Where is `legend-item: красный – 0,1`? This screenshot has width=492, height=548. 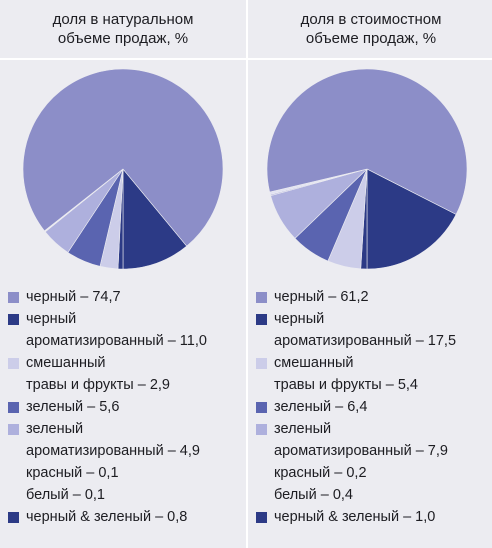 legend-item: красный – 0,1 is located at coordinates (123, 473).